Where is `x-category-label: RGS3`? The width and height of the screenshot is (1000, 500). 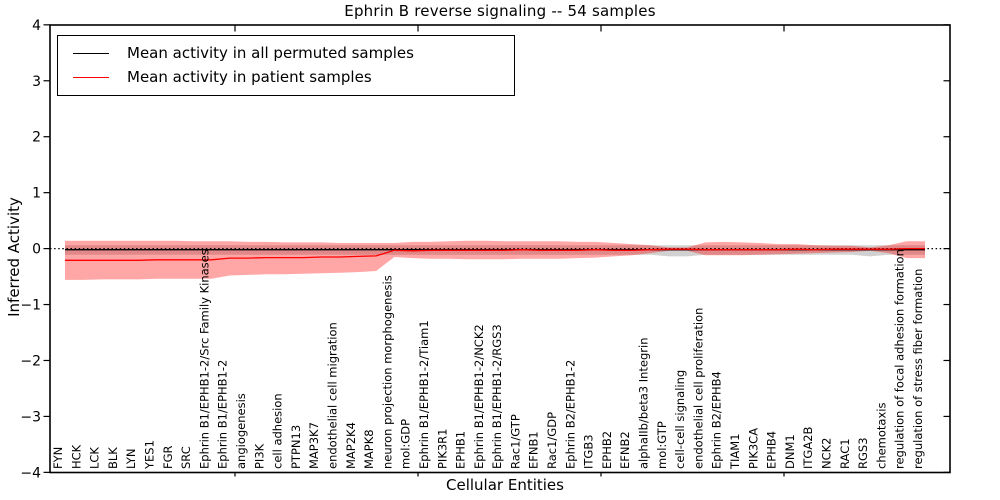 x-category-label: RGS3 is located at coordinates (863, 453).